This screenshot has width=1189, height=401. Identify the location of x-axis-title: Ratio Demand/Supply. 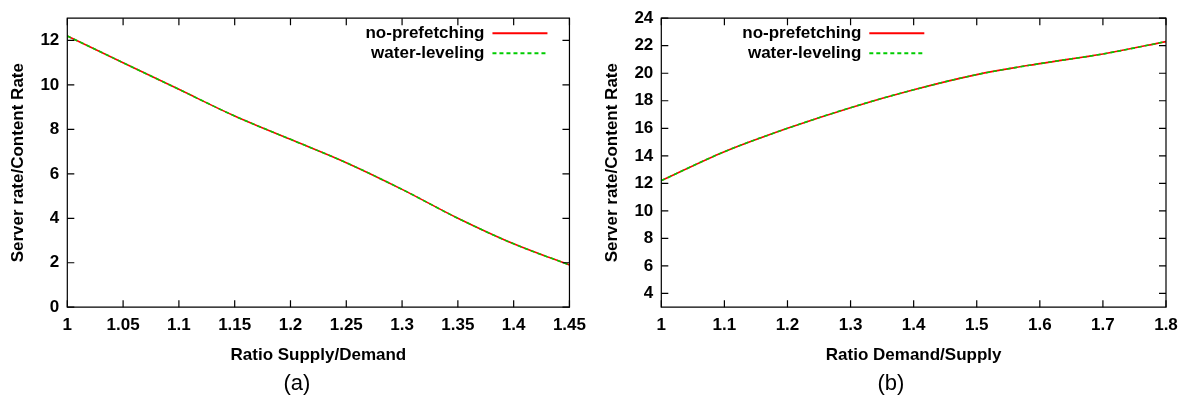
(914, 355).